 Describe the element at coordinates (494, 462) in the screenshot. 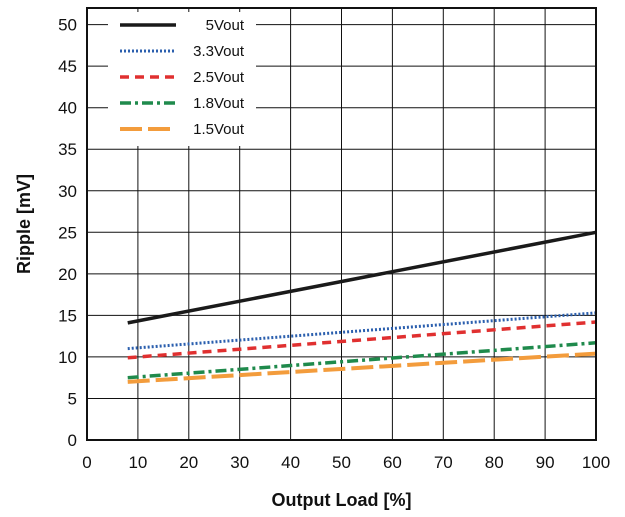

I see `x-tick-label: 80` at that location.